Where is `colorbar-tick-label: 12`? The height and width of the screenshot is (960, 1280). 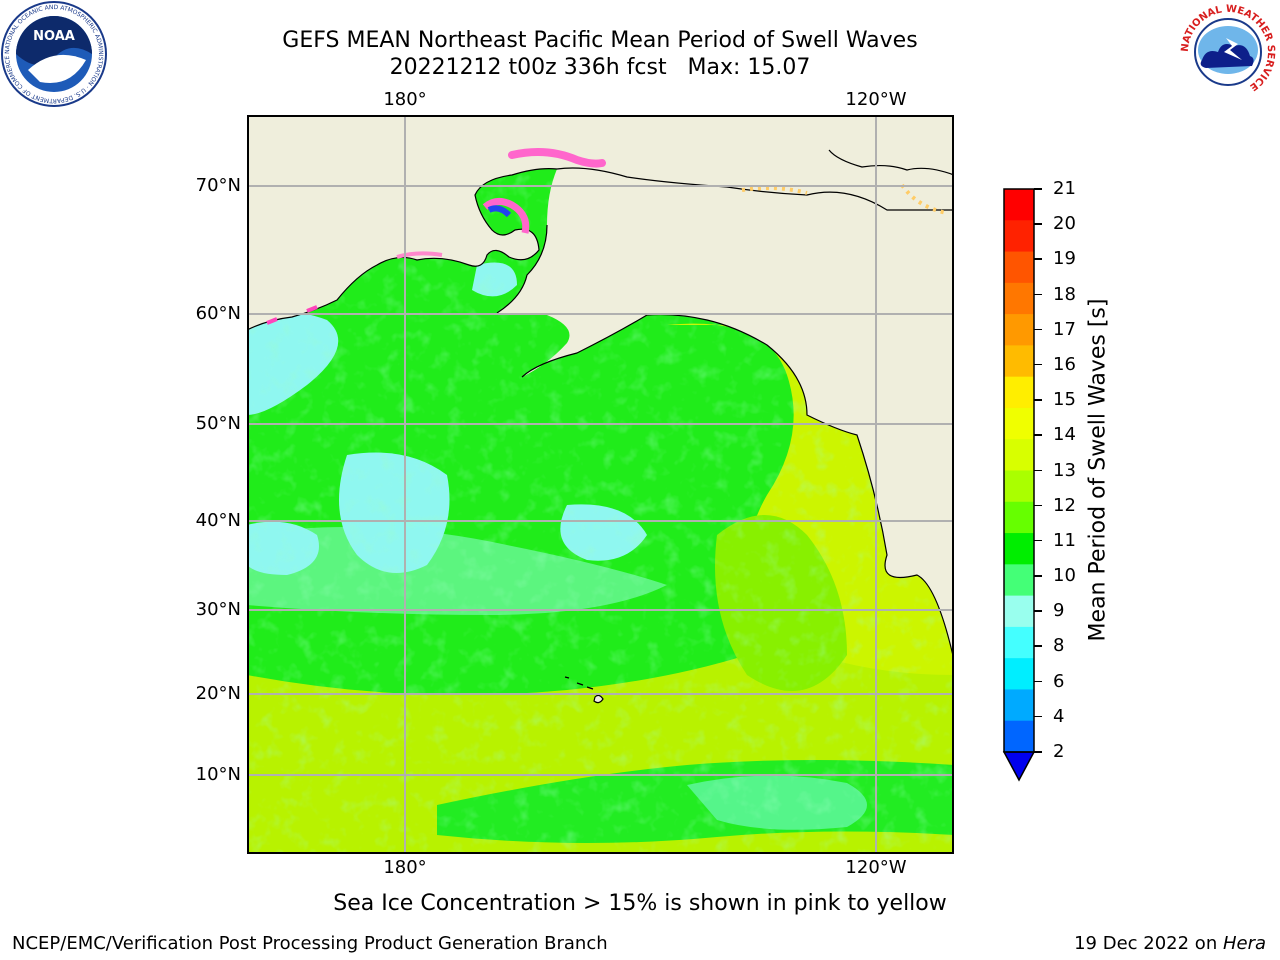
colorbar-tick-label: 12 is located at coordinates (1064, 505).